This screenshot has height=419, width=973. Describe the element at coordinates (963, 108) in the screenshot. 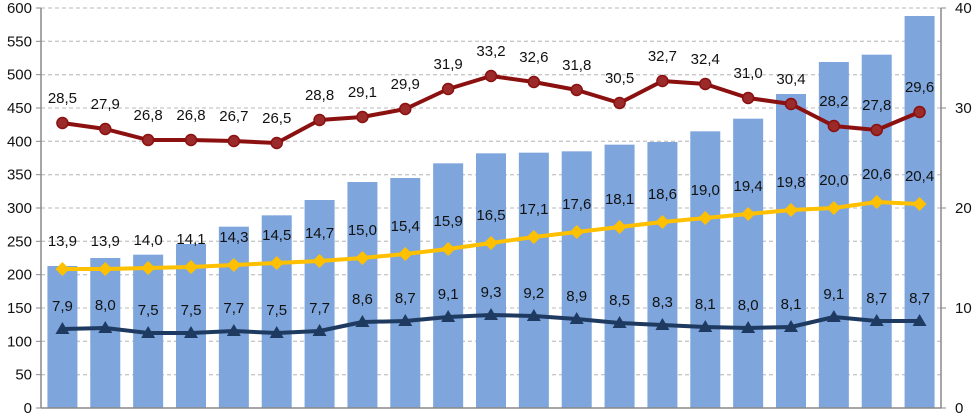

I see `right-tick-label: 30` at that location.